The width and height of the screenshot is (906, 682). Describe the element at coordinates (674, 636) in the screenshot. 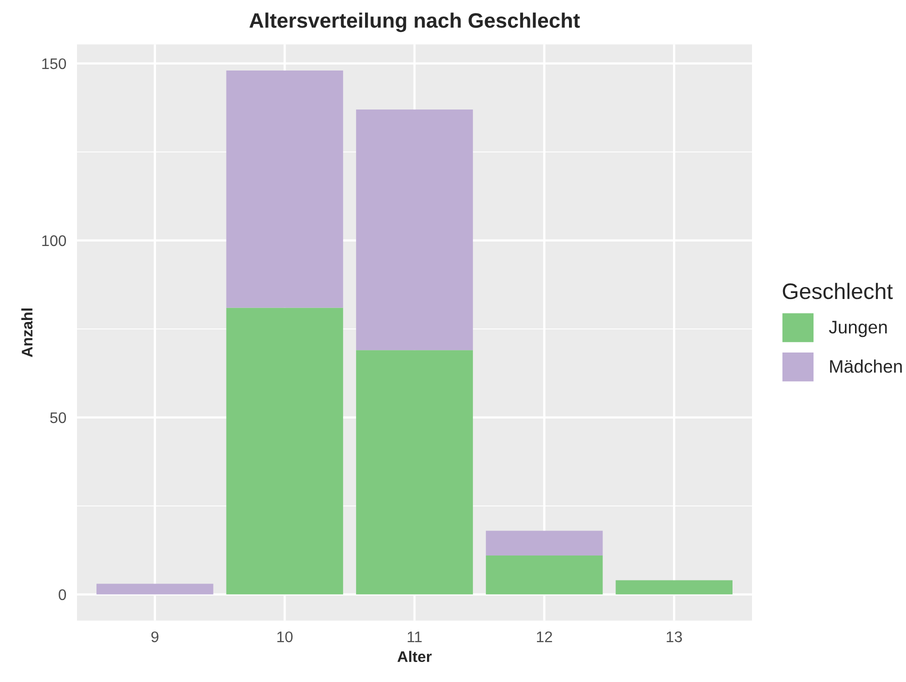

I see `x-tick-label: 13` at that location.